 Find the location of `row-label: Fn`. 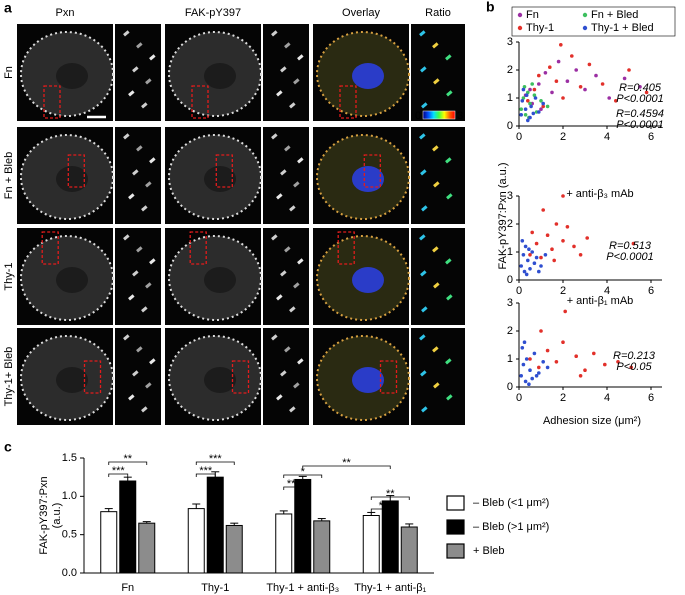

row-label: Fn is located at coordinates (9, 72).